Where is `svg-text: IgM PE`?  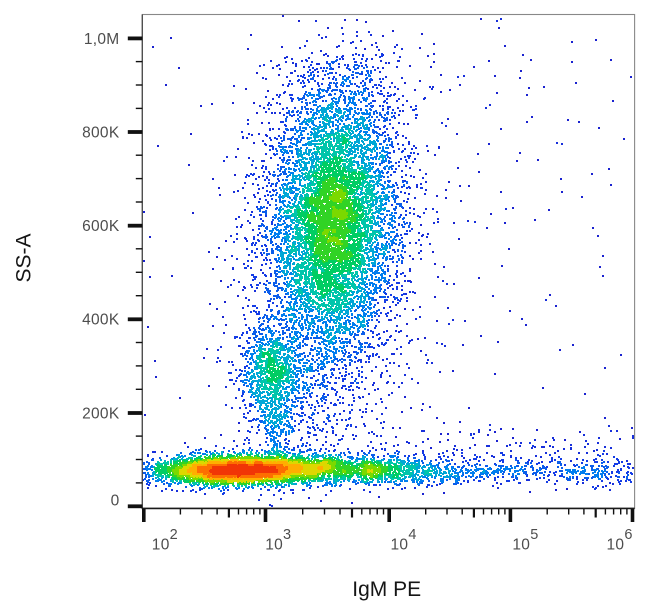 svg-text: IgM PE is located at coordinates (386, 589).